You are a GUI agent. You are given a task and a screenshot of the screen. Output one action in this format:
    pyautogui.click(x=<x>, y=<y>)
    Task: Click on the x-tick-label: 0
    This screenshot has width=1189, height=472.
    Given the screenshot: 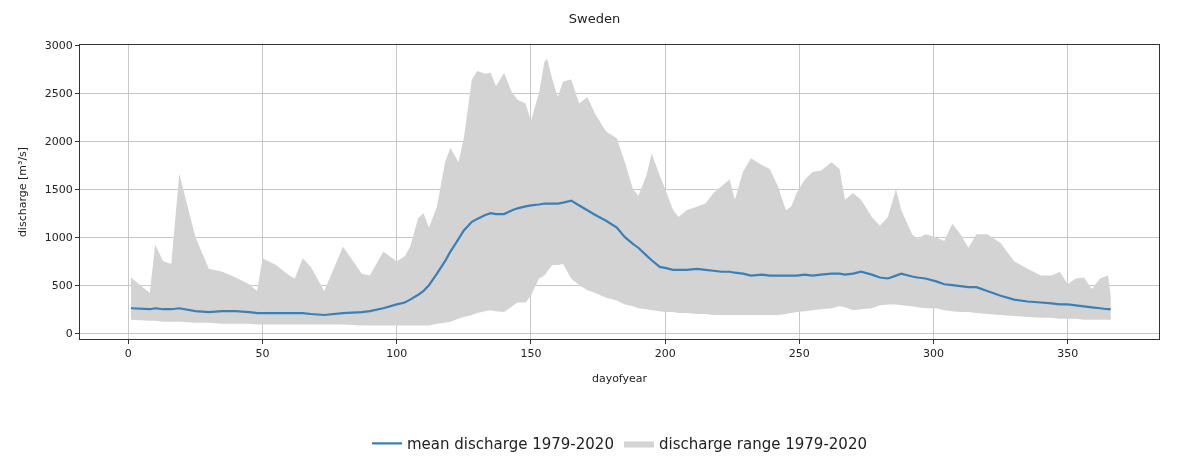 What is the action you would take?
    pyautogui.click(x=128, y=354)
    